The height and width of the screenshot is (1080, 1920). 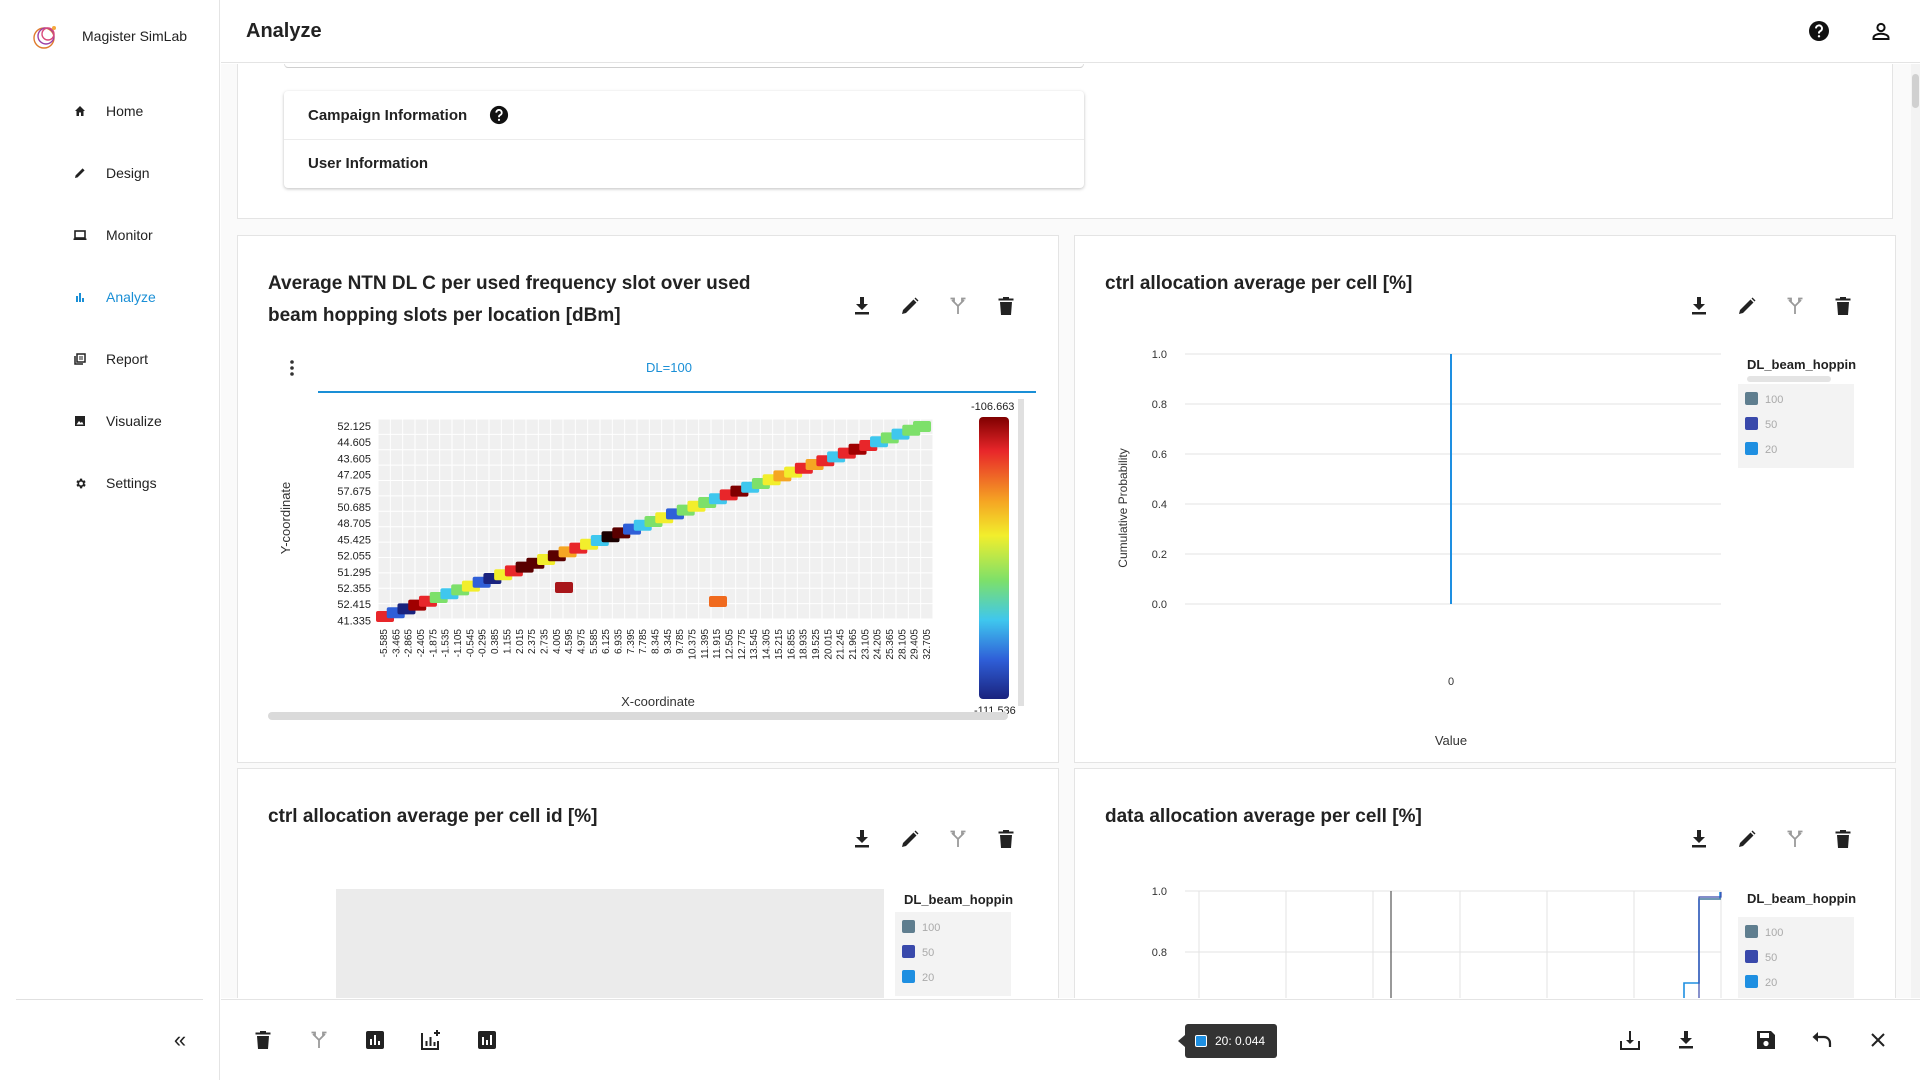 What do you see at coordinates (1021, 552) in the screenshot?
I see `colorbar-scrollbar` at bounding box center [1021, 552].